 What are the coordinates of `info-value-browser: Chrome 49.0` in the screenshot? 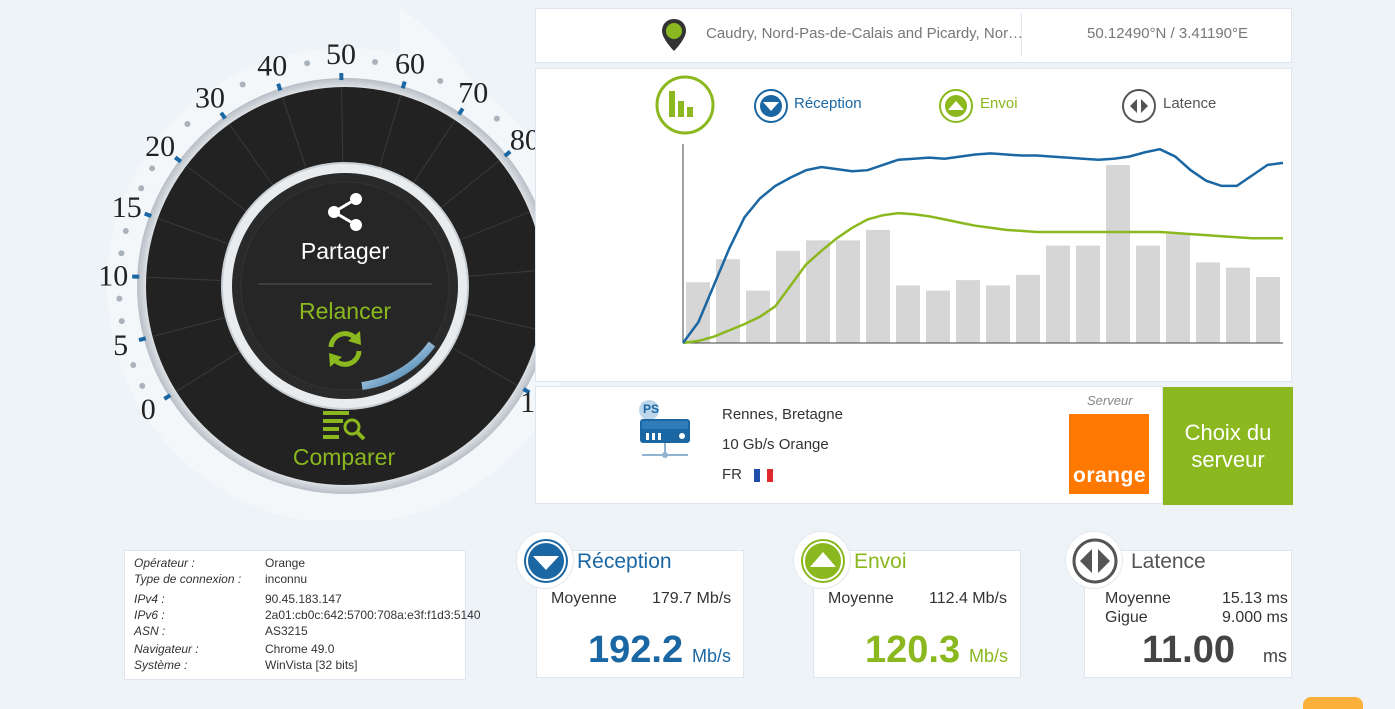 It's located at (300, 649).